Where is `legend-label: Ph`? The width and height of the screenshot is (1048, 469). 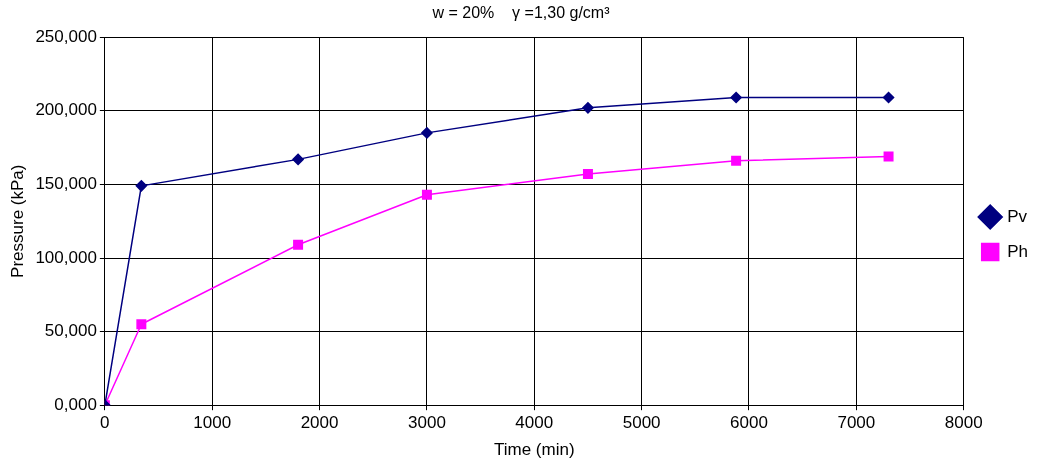 legend-label: Ph is located at coordinates (1017, 251).